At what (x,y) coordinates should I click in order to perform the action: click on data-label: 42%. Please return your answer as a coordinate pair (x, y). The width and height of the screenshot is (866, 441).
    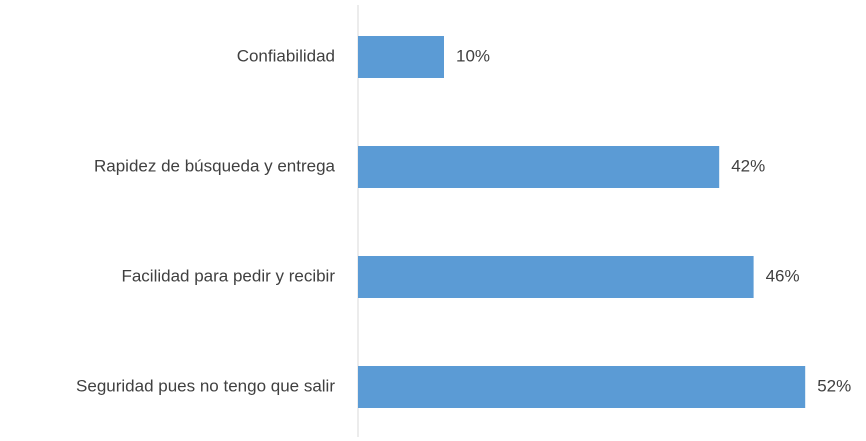
    Looking at the image, I should click on (748, 165).